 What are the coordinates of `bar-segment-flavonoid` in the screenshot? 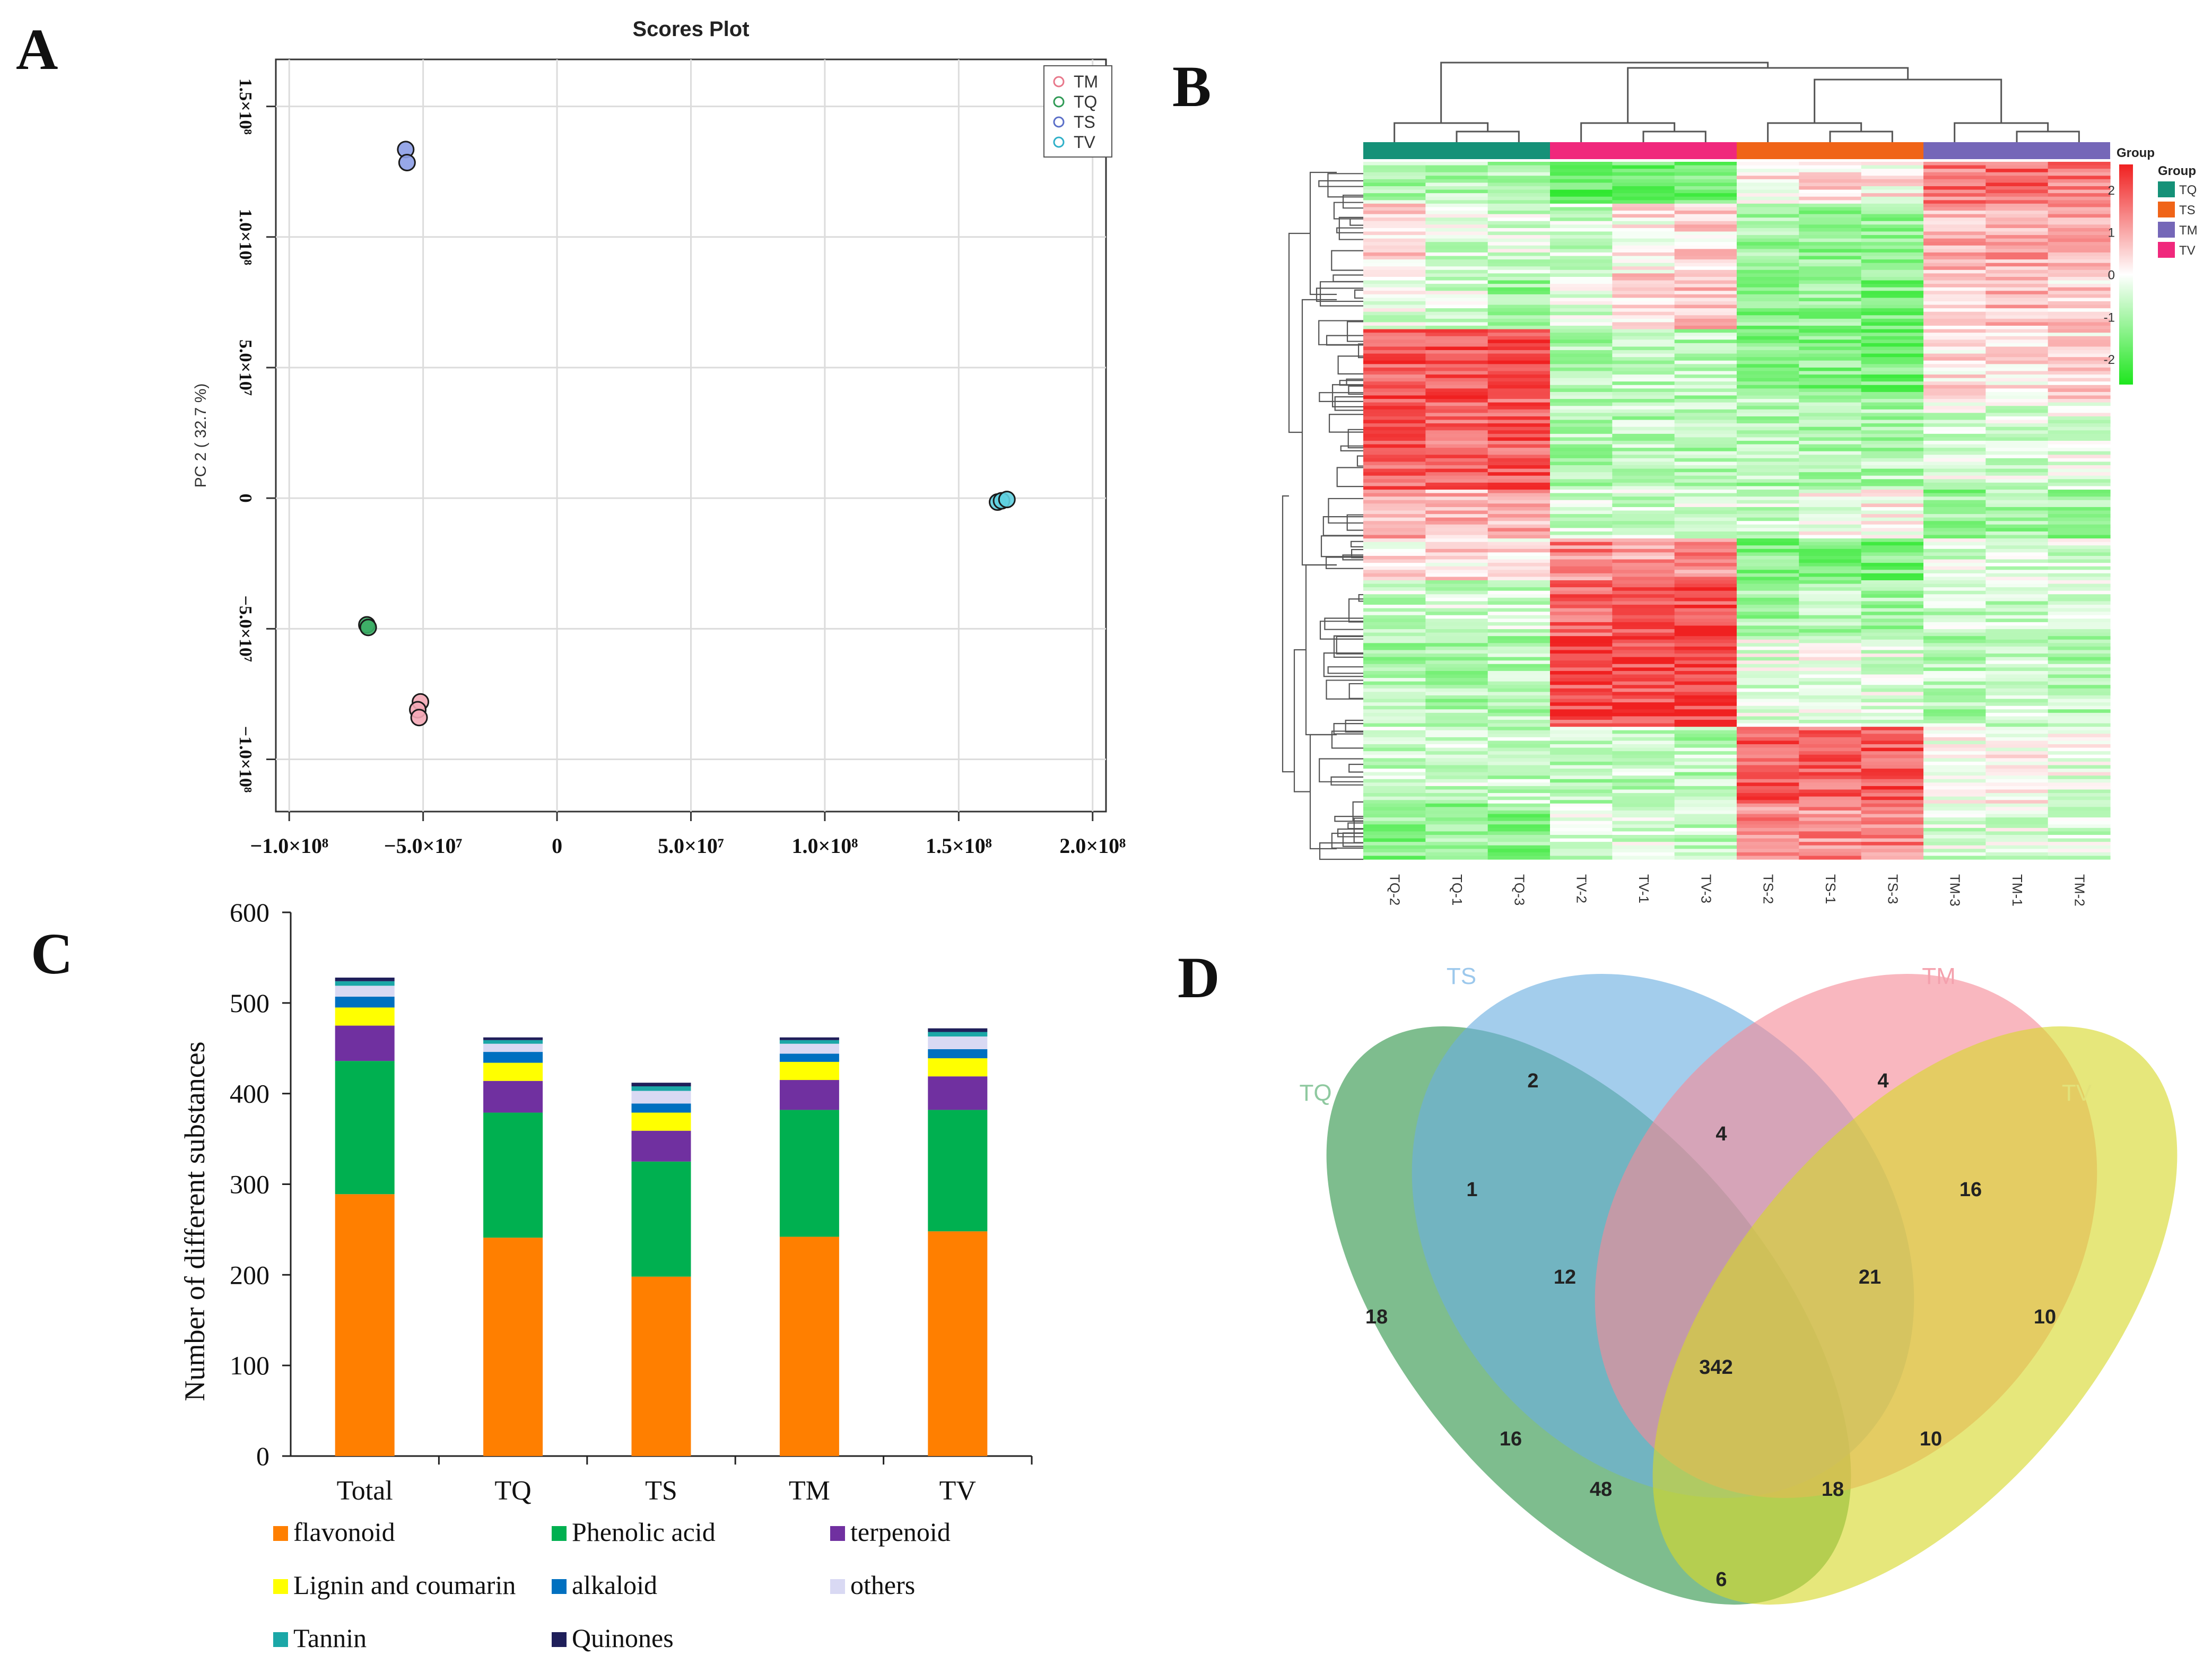 It's located at (958, 1343).